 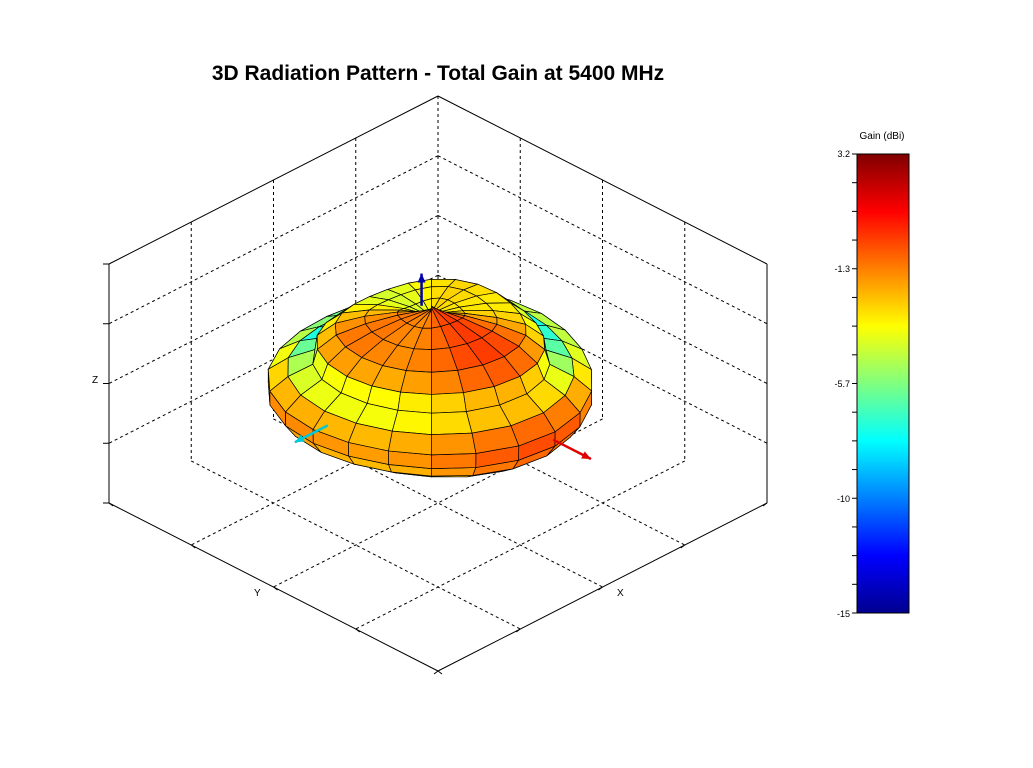 I want to click on axis-arrows, so click(x=443, y=367).